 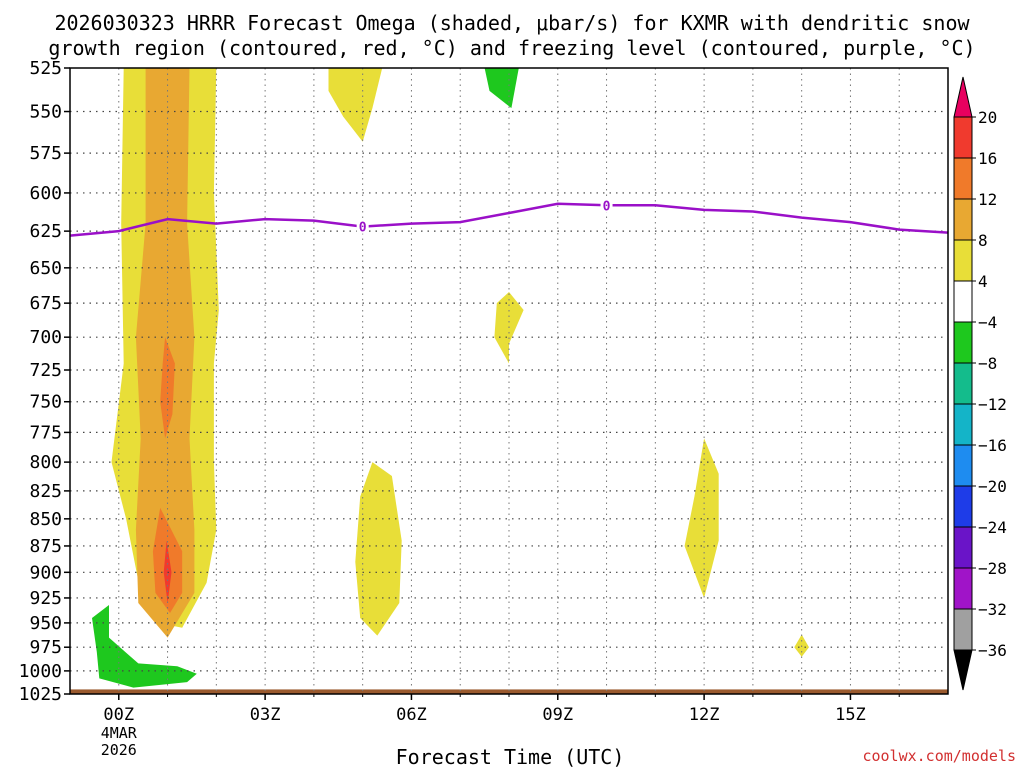 I want to click on y-tick-label: 575, so click(x=45, y=153).